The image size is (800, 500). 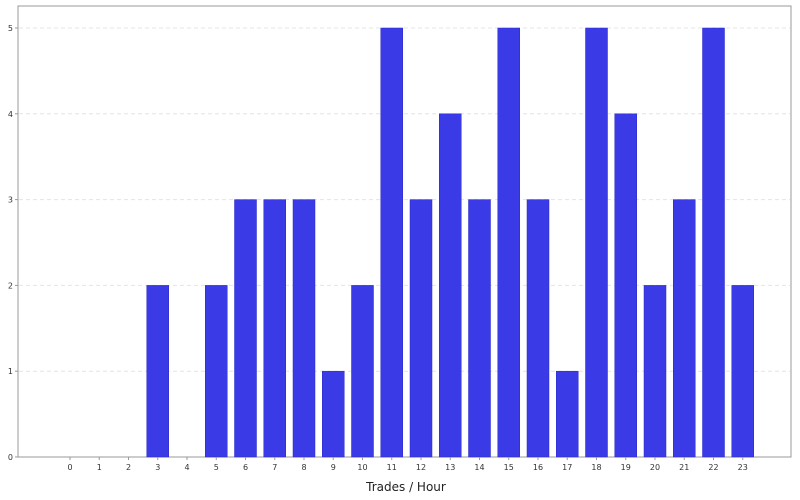 I want to click on x-tick-label-5: 5, so click(x=216, y=467).